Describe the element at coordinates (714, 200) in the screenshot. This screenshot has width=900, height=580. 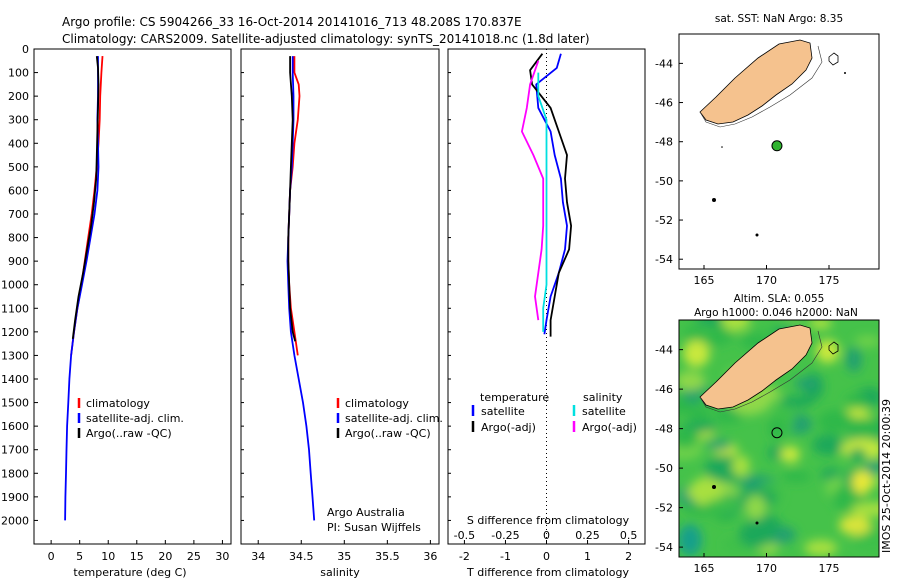
I see `auckland-islands` at that location.